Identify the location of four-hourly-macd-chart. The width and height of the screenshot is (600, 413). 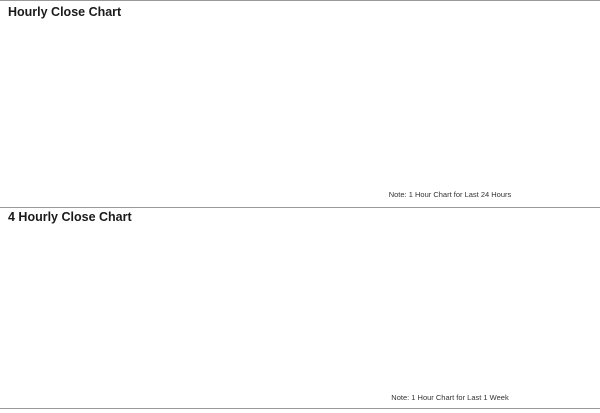
(150, 372).